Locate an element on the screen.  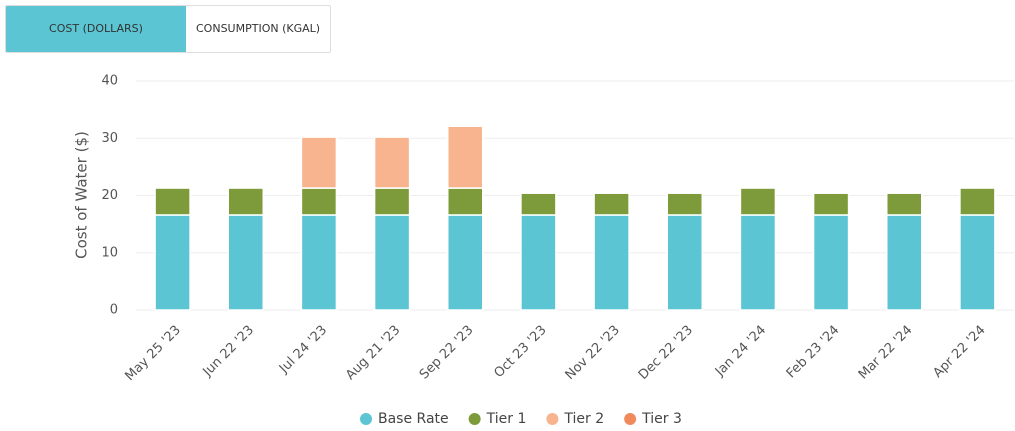
tab-bar: COST (DOLLARS) CONSUMPTION (KGAL) is located at coordinates (168, 29).